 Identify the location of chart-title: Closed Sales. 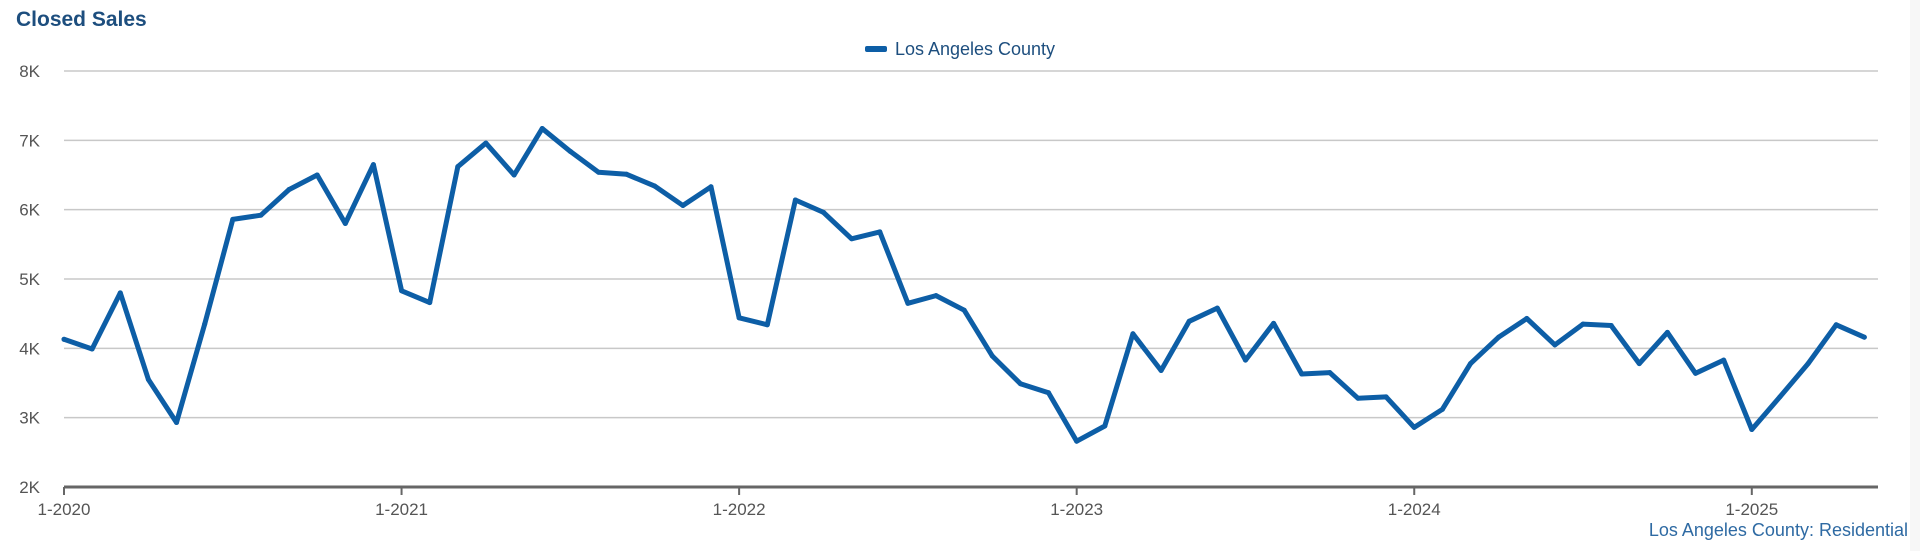
(81, 19).